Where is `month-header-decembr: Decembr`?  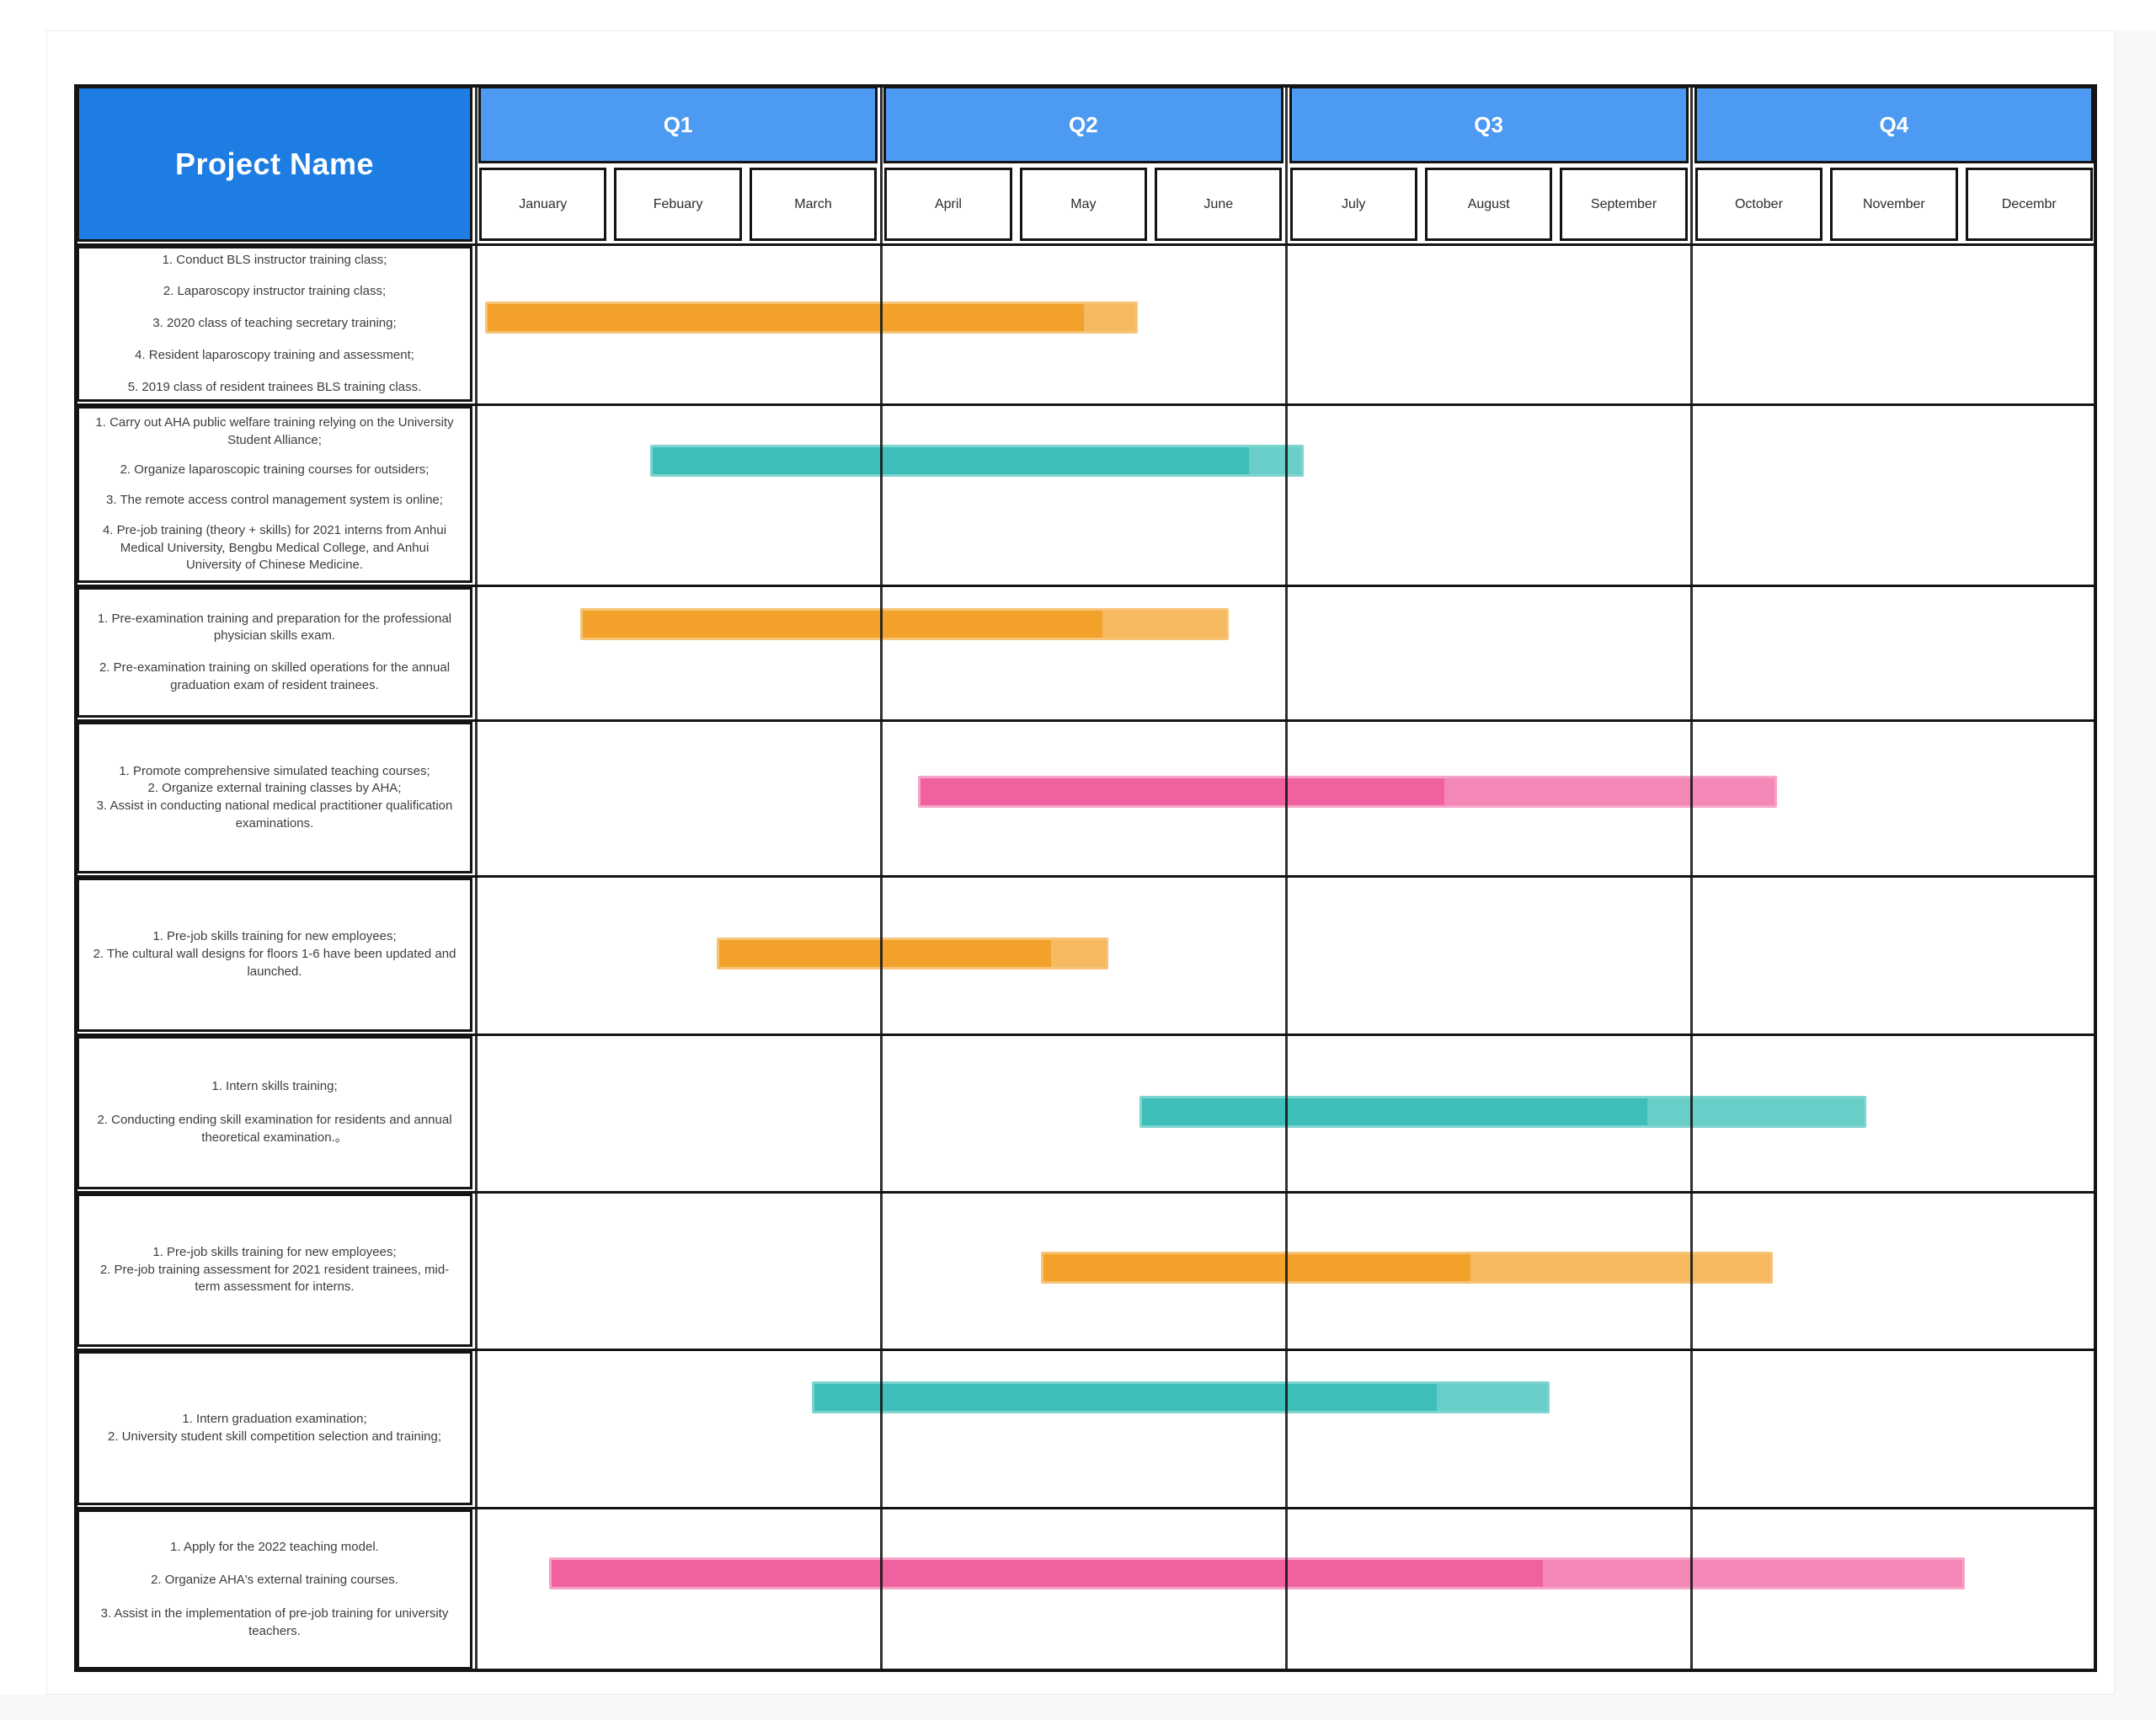
month-header-decembr: Decembr is located at coordinates (2029, 204).